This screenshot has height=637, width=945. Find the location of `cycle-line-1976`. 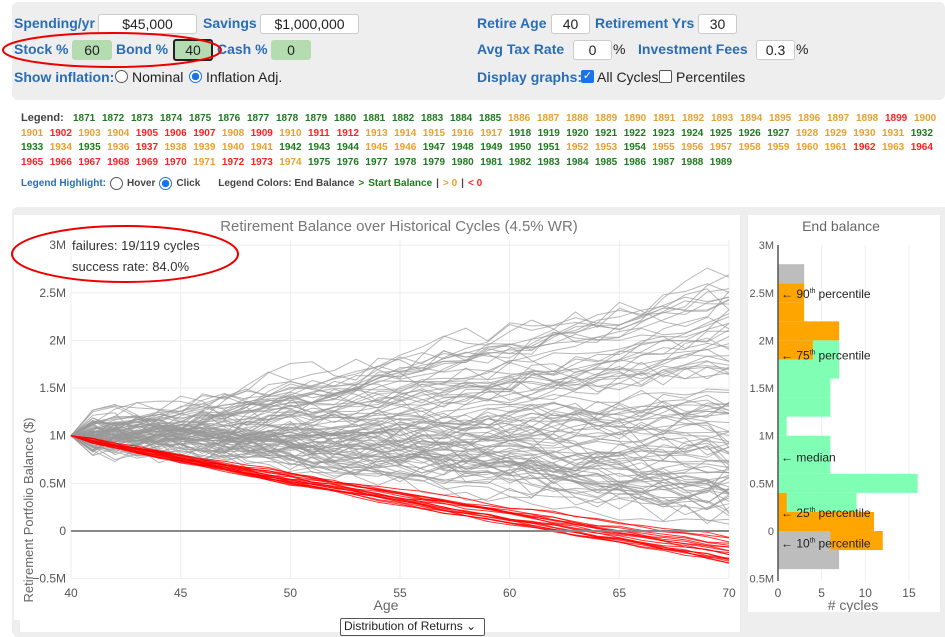

cycle-line-1976 is located at coordinates (400, 401).